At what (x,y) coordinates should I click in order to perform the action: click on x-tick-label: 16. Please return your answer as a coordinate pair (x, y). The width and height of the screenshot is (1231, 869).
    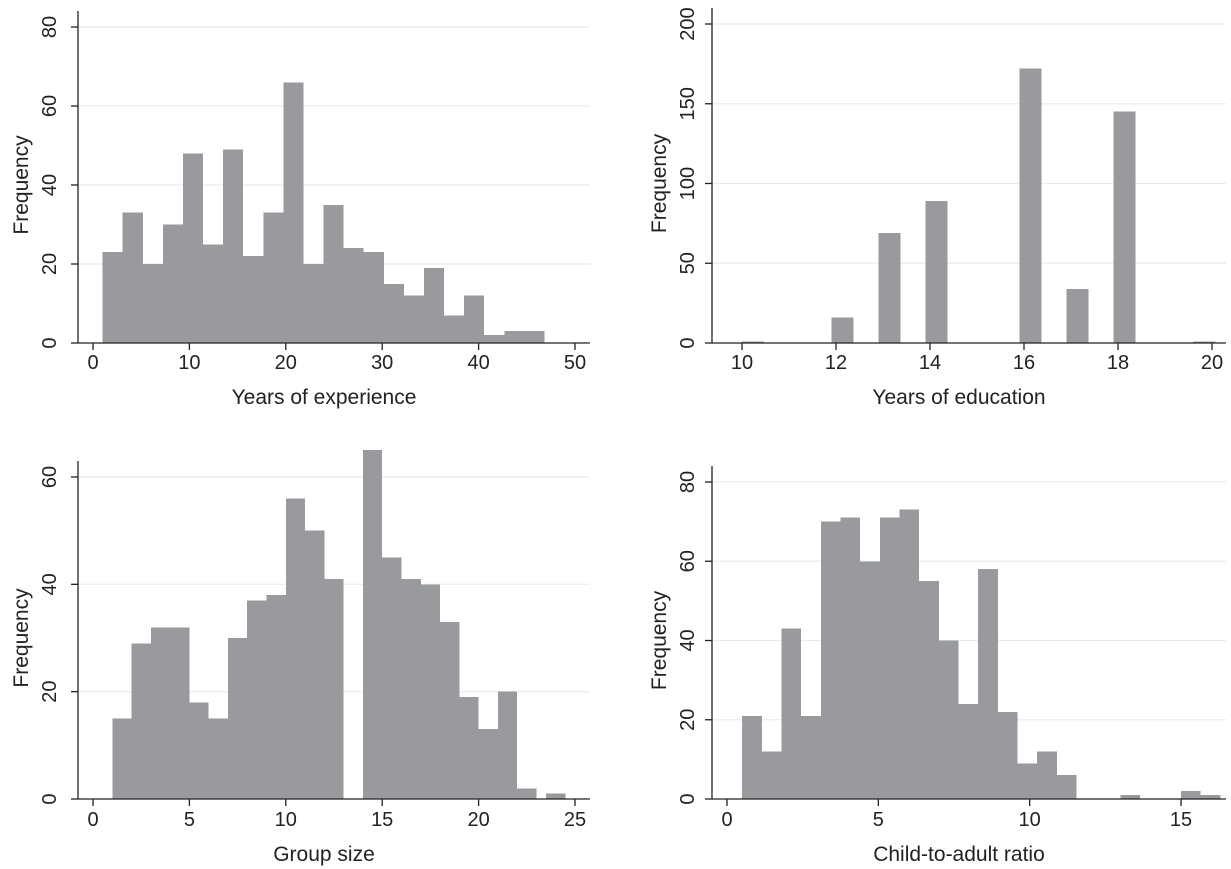
    Looking at the image, I should click on (1024, 363).